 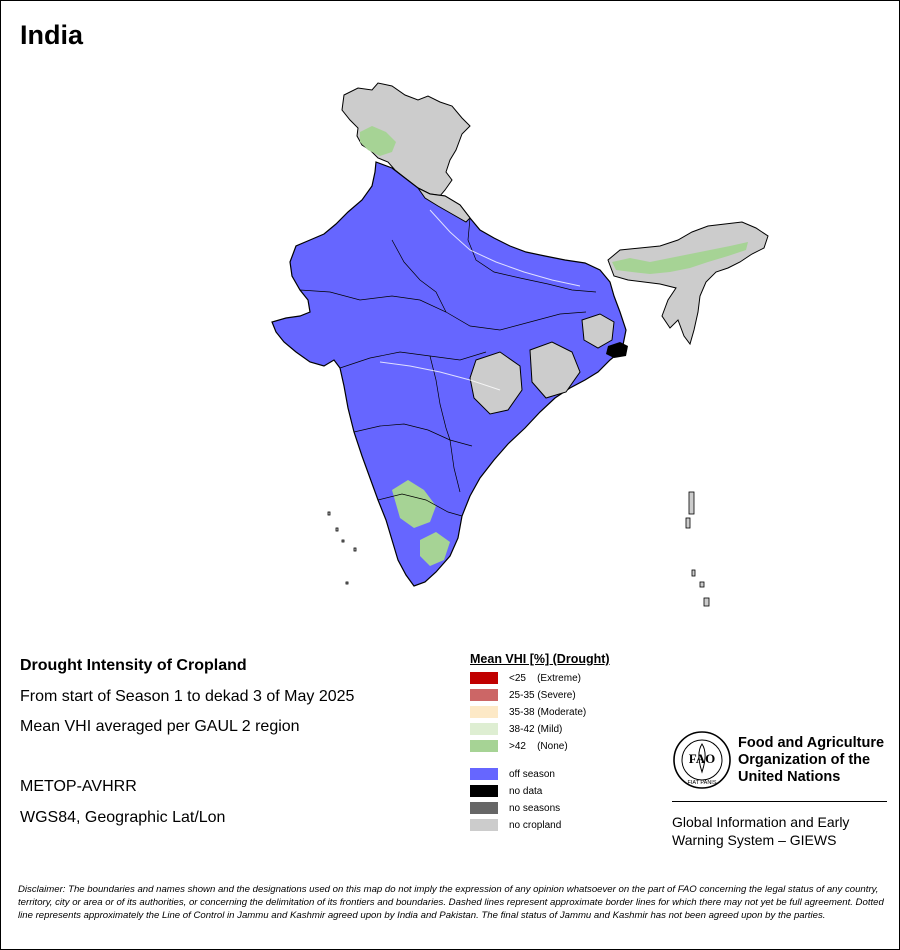 I want to click on map-patch-karnataka, so click(x=414, y=504).